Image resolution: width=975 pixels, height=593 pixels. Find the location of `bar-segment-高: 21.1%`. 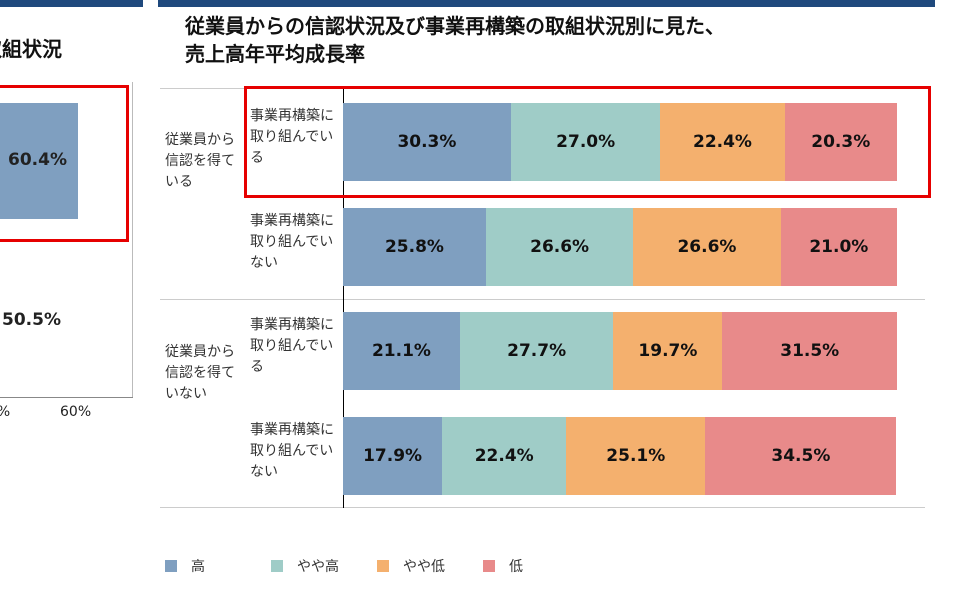

bar-segment-高: 21.1% is located at coordinates (401, 351).